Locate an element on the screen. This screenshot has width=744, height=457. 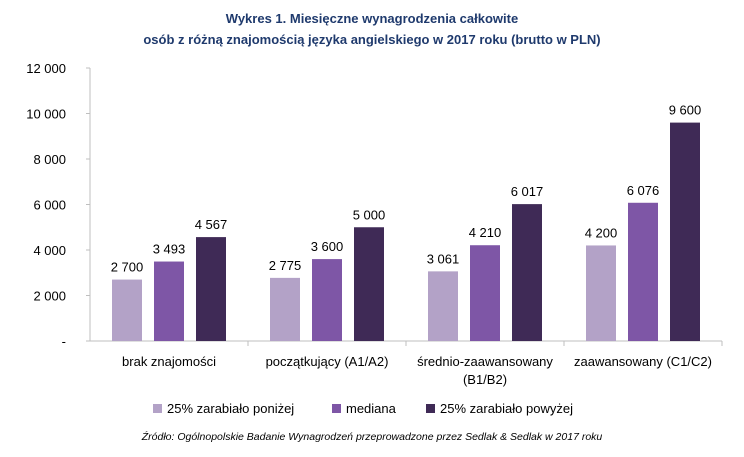
data-label: 4 200 is located at coordinates (601, 232).